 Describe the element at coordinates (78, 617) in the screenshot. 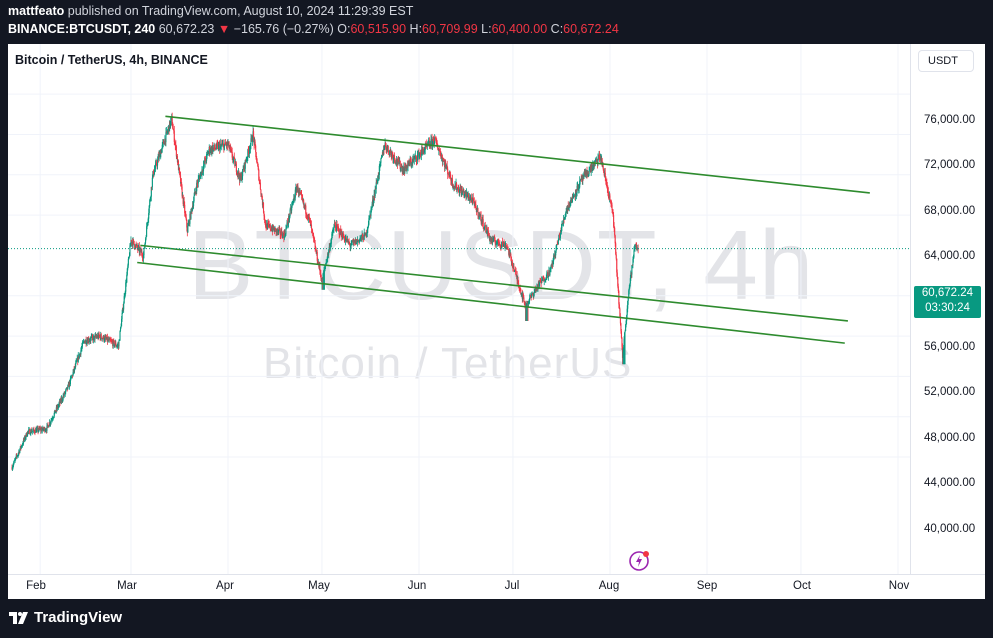

I see `brand-name: TradingView` at that location.